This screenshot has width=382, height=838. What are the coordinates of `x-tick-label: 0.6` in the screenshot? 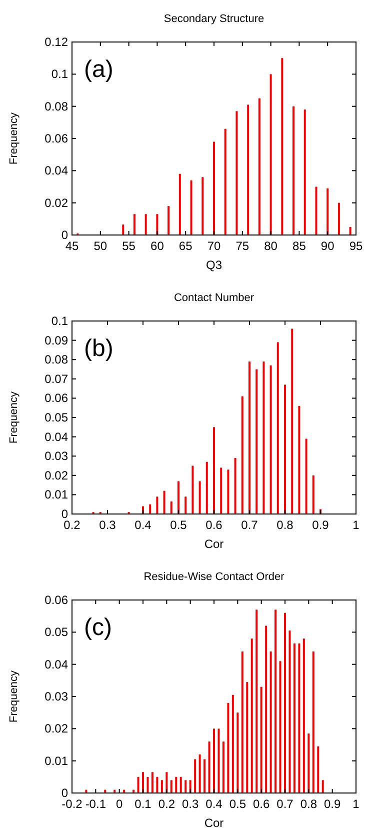 It's located at (214, 525).